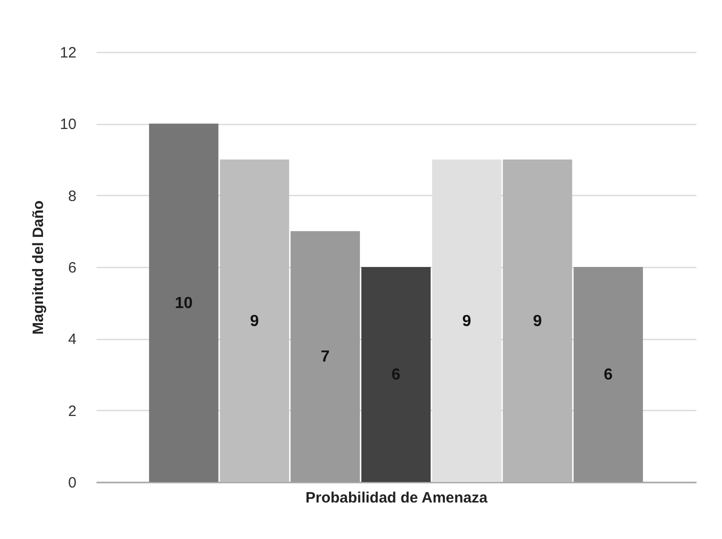 Image resolution: width=722 pixels, height=539 pixels. I want to click on x-axis-title: Probabilidad de Amenaza, so click(397, 498).